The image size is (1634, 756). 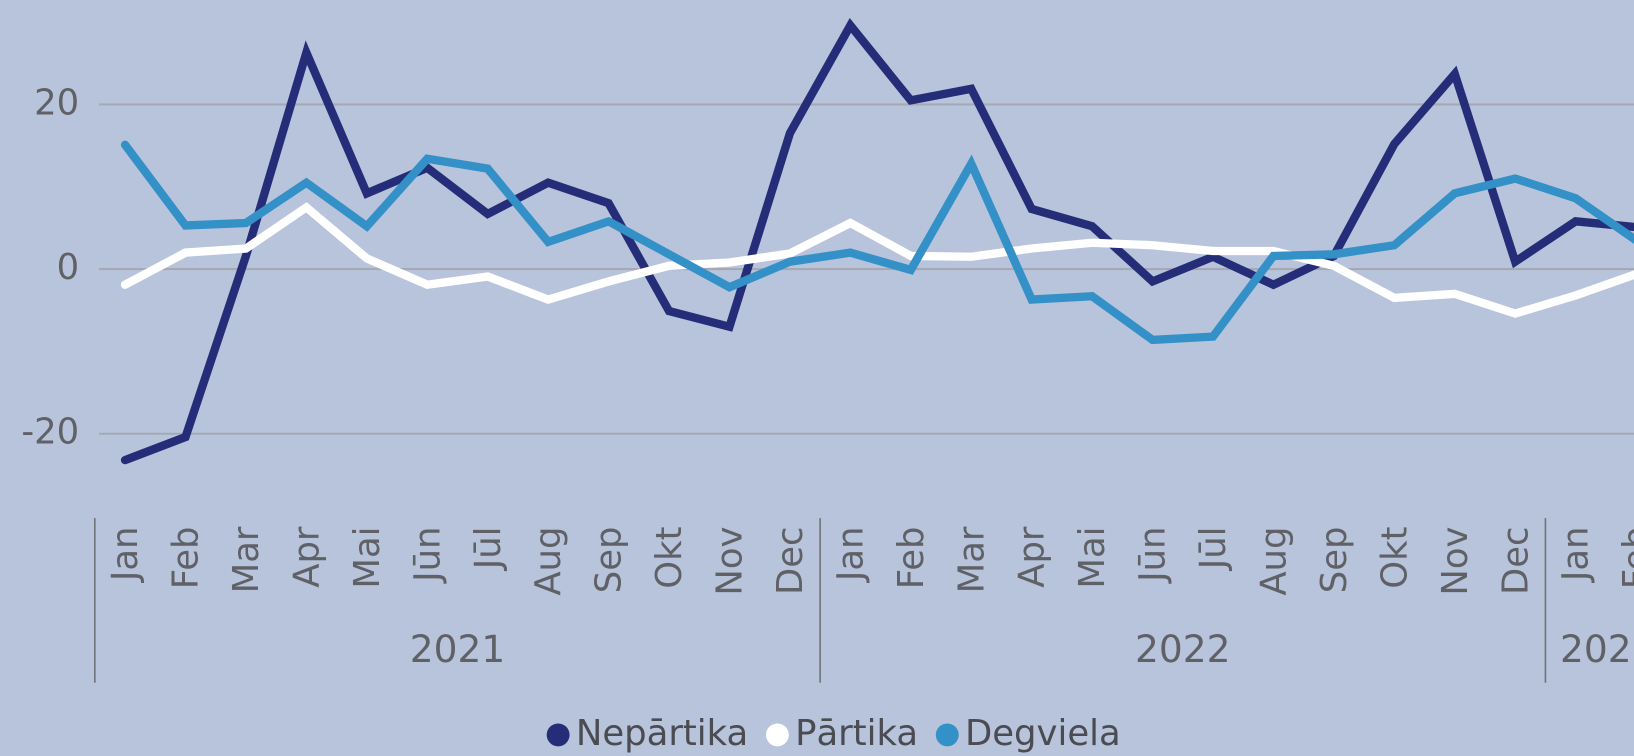 What do you see at coordinates (457, 649) in the screenshot?
I see `x-group-label: 2021` at bounding box center [457, 649].